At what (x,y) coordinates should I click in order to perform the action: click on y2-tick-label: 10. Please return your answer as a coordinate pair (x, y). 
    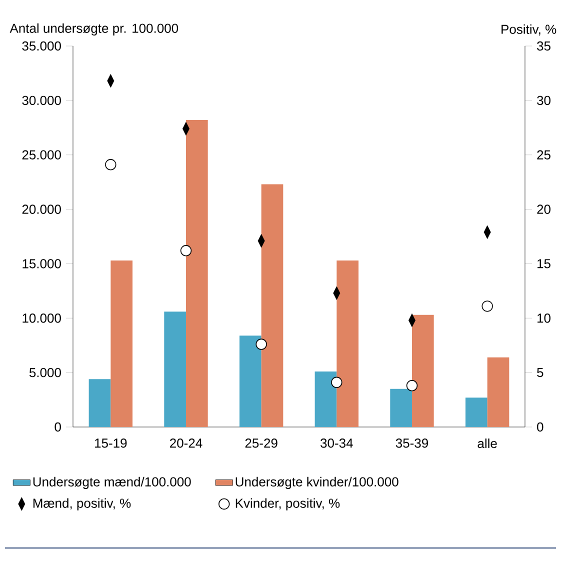
    Looking at the image, I should click on (544, 318).